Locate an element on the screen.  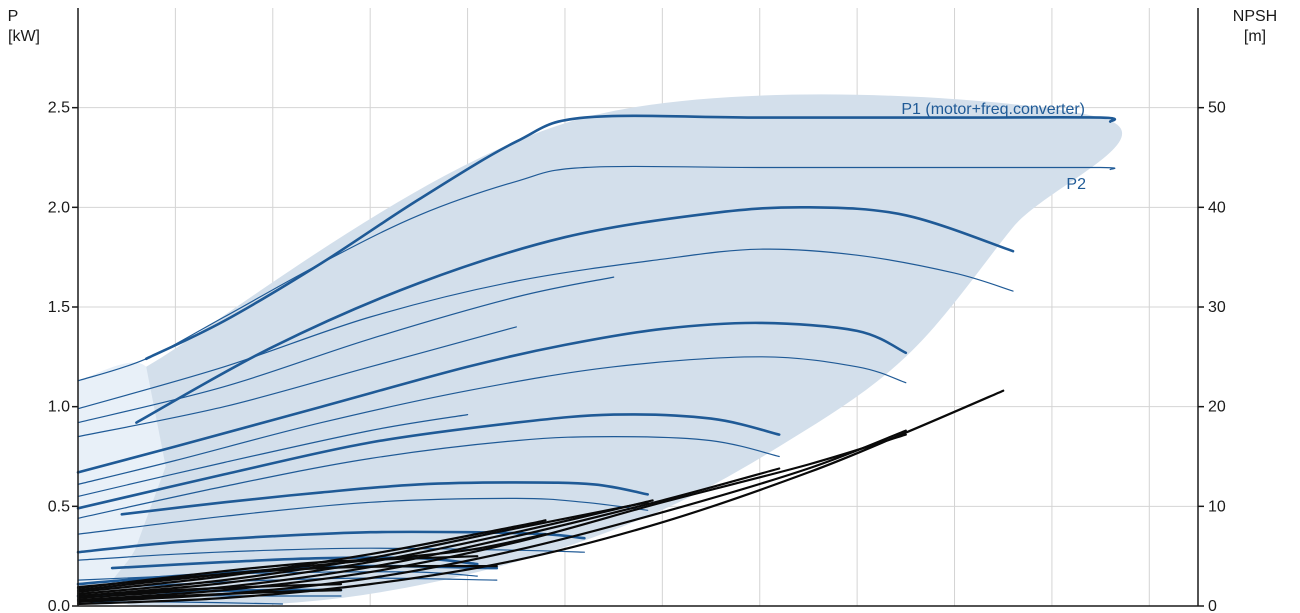
left-tick-label-0: 0.0 is located at coordinates (59, 605).